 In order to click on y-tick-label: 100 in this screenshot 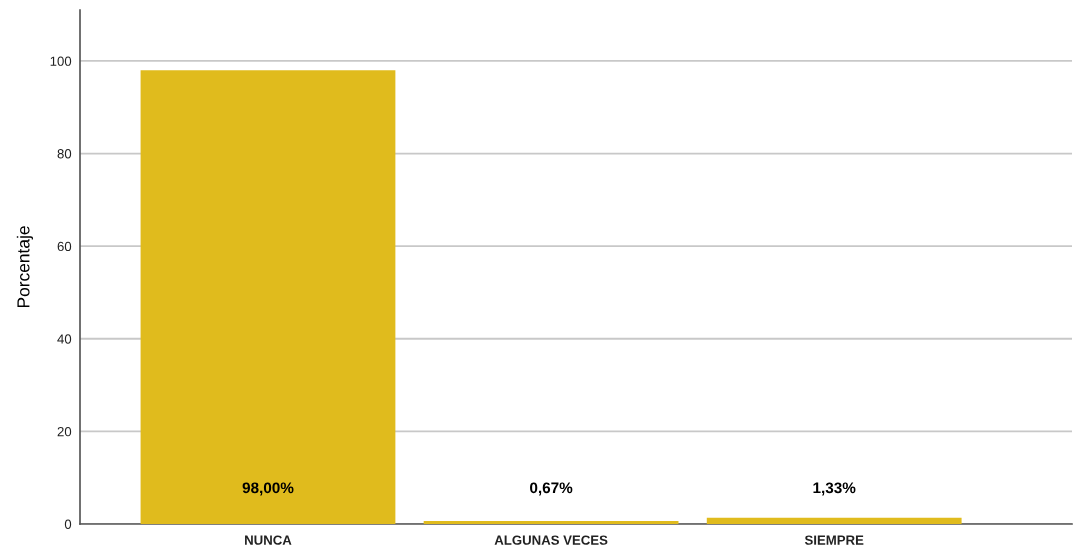, I will do `click(61, 61)`.